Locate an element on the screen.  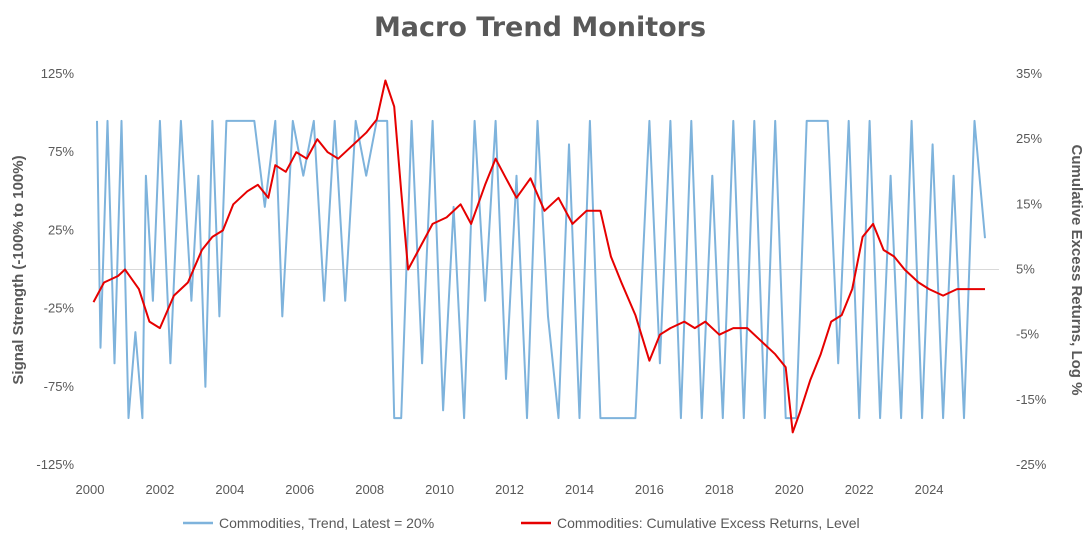
chart-title: Macro Trend Monitors is located at coordinates (540, 27).